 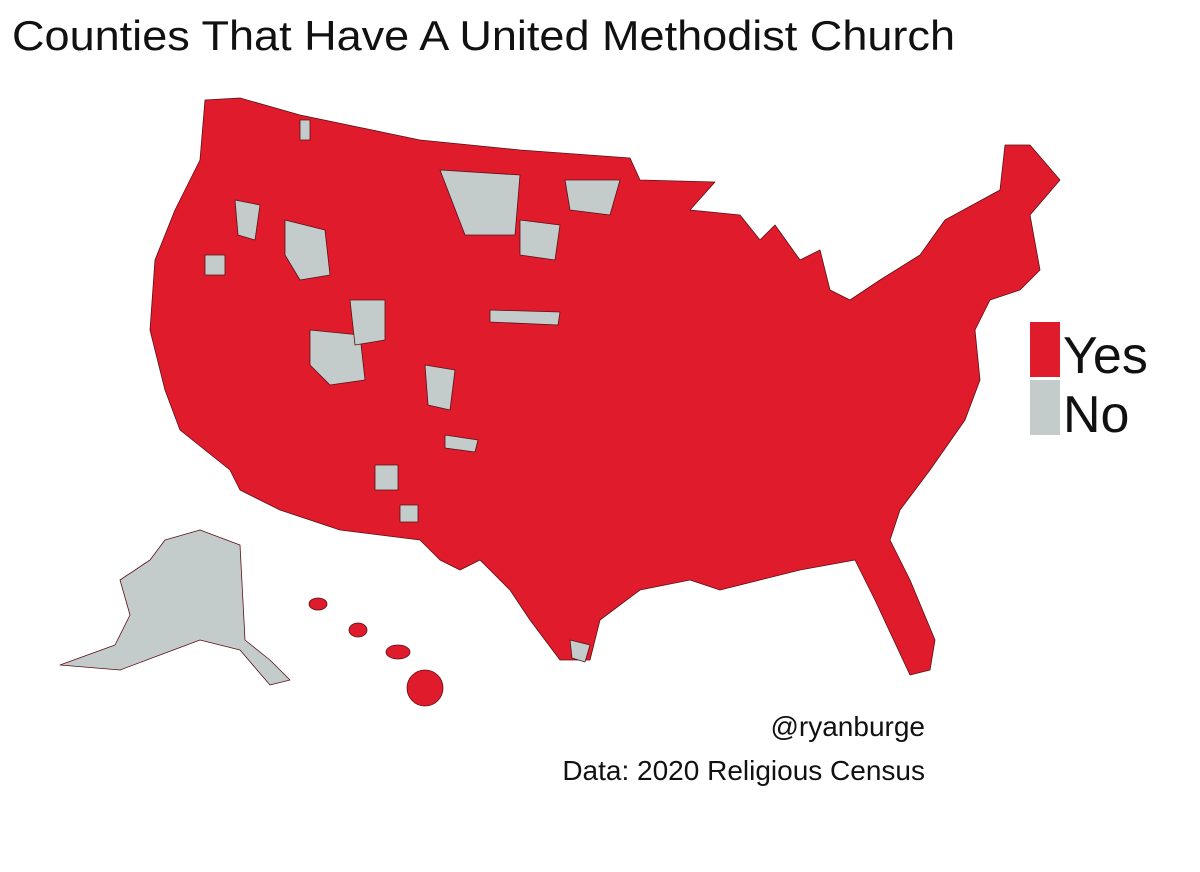 I want to click on alaska, so click(x=175, y=607).